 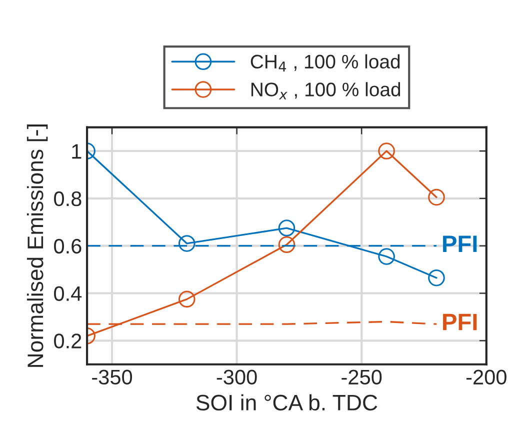 I want to click on x-tick-label: -200, so click(x=486, y=377).